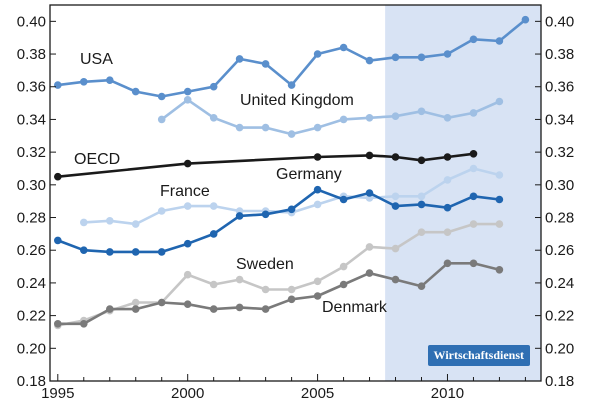 The width and height of the screenshot is (590, 403). What do you see at coordinates (447, 393) in the screenshot?
I see `x-tick-label: 2010` at bounding box center [447, 393].